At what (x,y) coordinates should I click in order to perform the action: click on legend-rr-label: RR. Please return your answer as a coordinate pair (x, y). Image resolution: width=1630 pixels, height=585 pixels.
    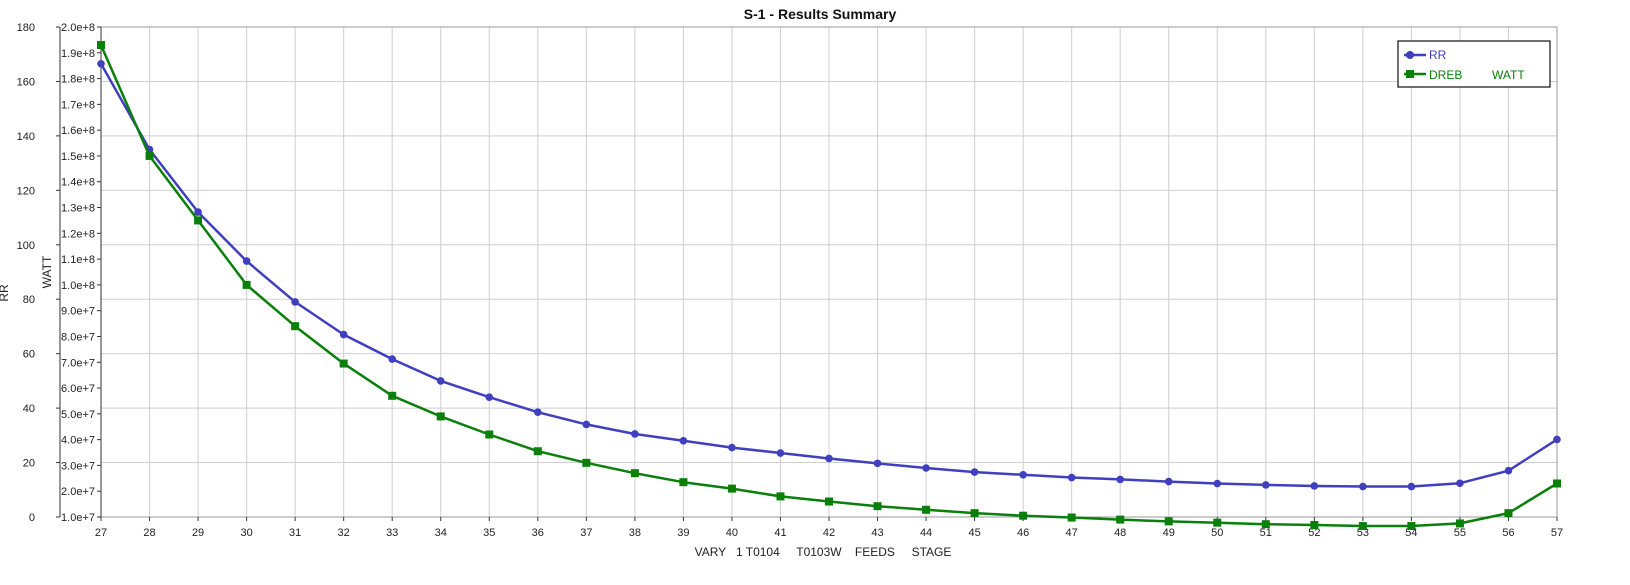
    Looking at the image, I should click on (1438, 55).